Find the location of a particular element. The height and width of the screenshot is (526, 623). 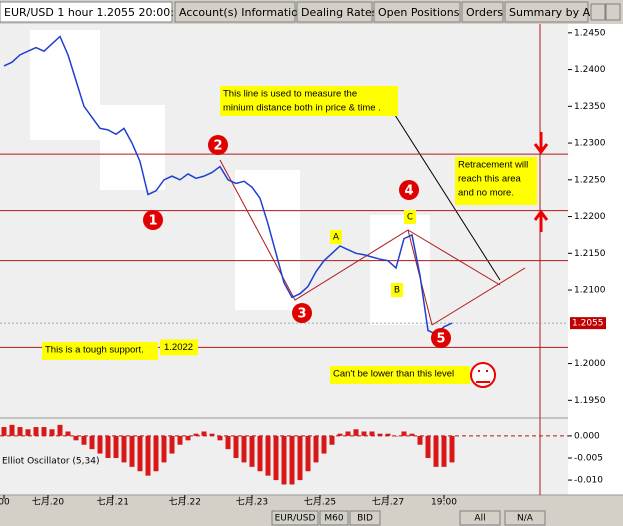

toolbar-label: M60 is located at coordinates (333, 519).